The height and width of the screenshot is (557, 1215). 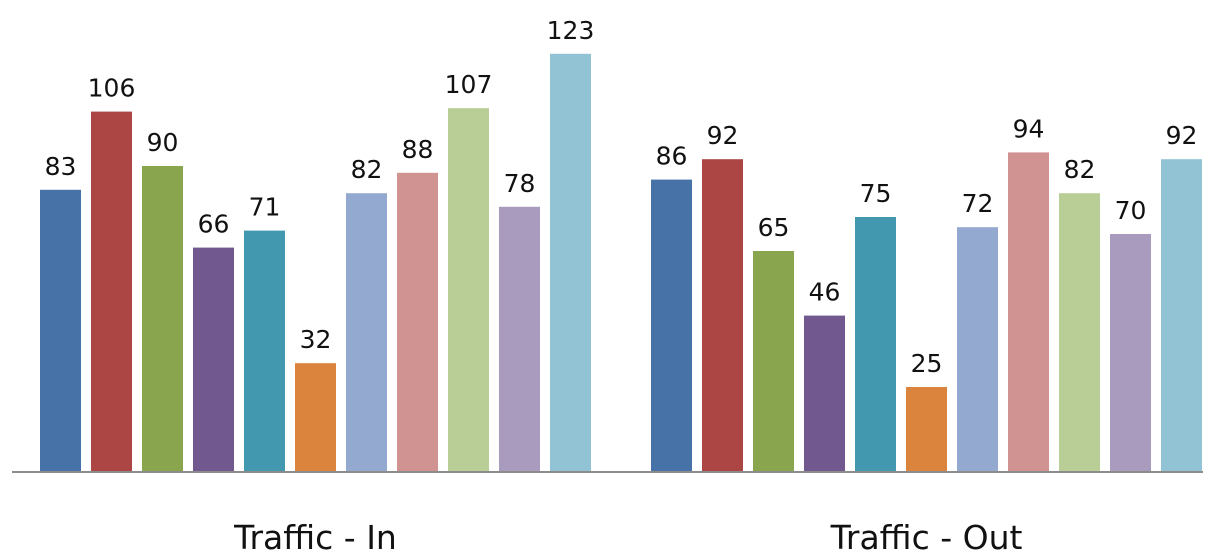 I want to click on value-label: 106, so click(x=112, y=88).